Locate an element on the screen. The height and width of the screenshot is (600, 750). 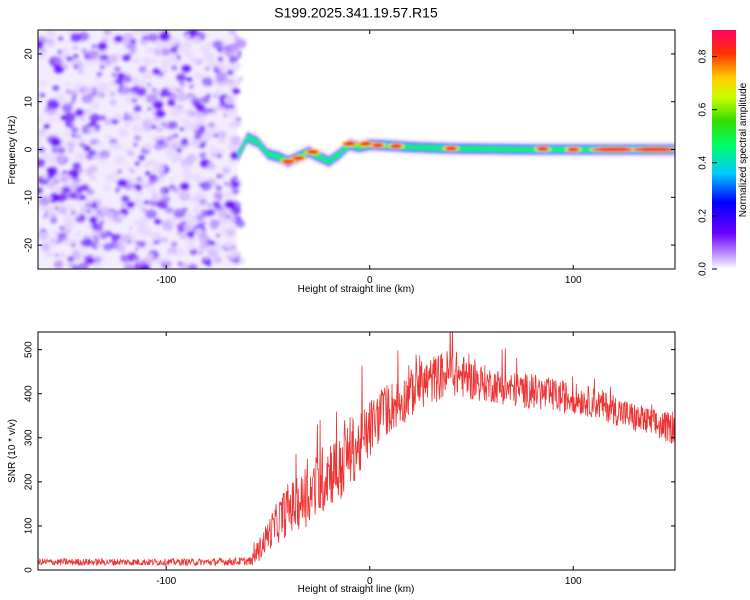
colorbar-ticks: 0.0 0.2 0.4 0.6 0.8 is located at coordinates (707, 162).